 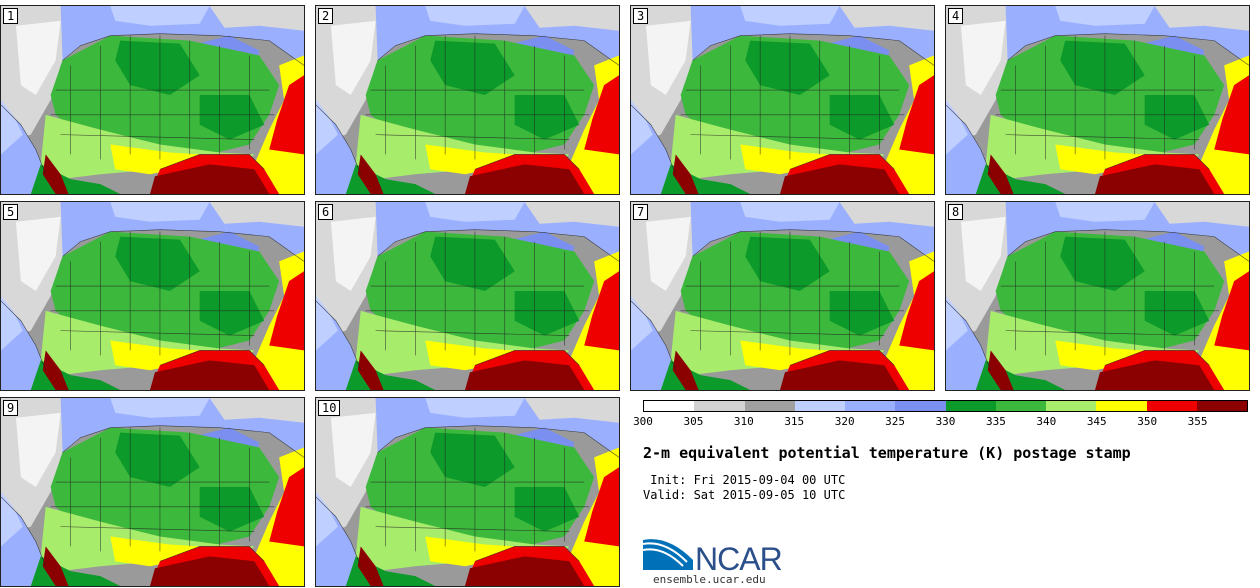 I want to click on colorbar-tick-label: 350, so click(x=1147, y=421).